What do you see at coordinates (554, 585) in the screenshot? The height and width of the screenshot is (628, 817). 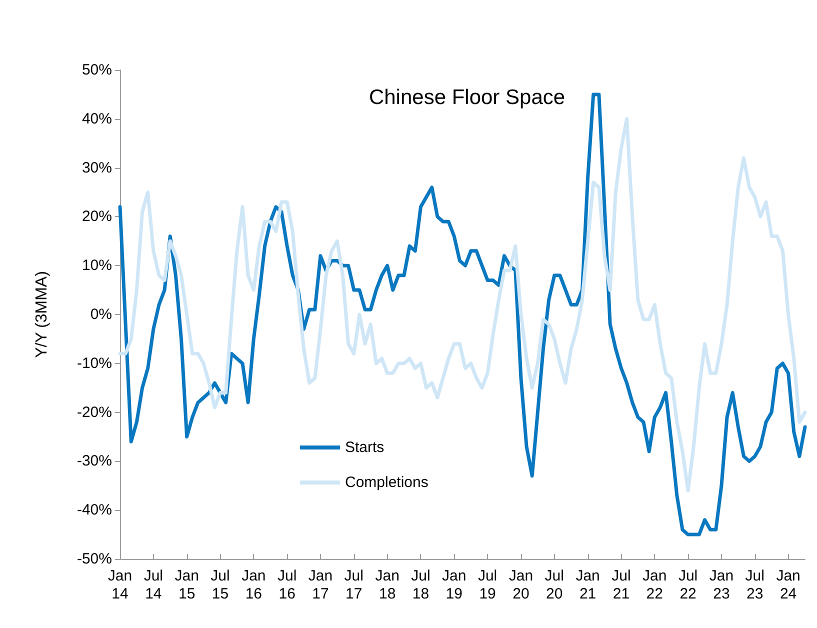 I see `x-tick-label: Jul 20` at bounding box center [554, 585].